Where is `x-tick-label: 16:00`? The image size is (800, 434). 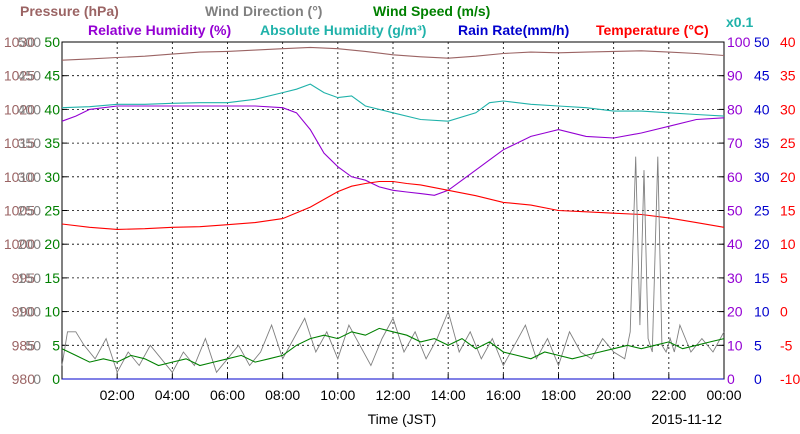
x-tick-label: 16:00 is located at coordinates (503, 395).